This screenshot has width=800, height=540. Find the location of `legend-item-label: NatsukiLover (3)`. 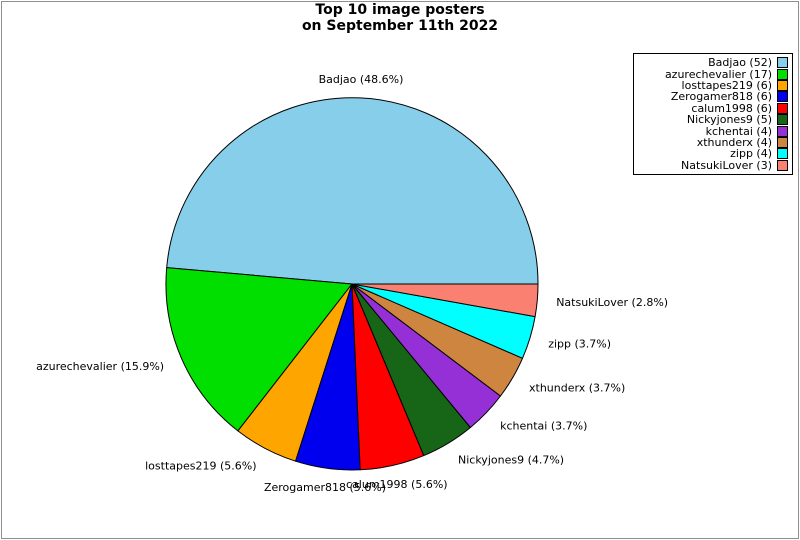

legend-item-label: NatsukiLover (3) is located at coordinates (726, 165).